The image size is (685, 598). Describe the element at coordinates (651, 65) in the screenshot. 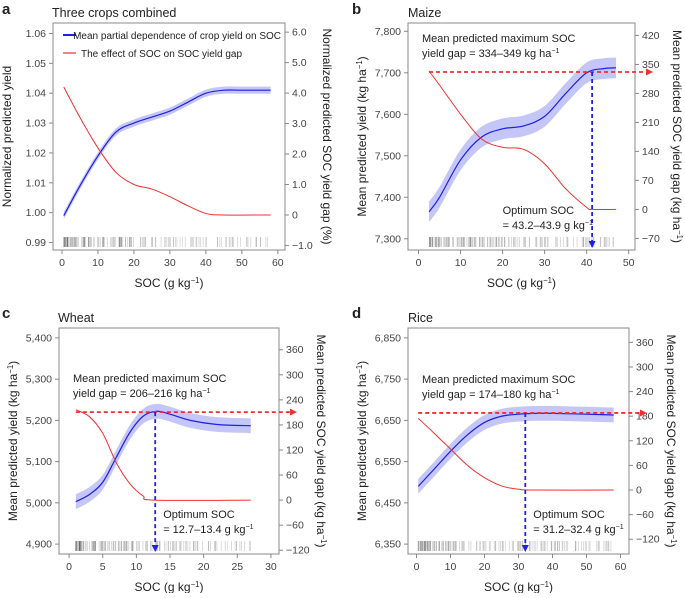

I see `y2-tick-label: 350` at that location.